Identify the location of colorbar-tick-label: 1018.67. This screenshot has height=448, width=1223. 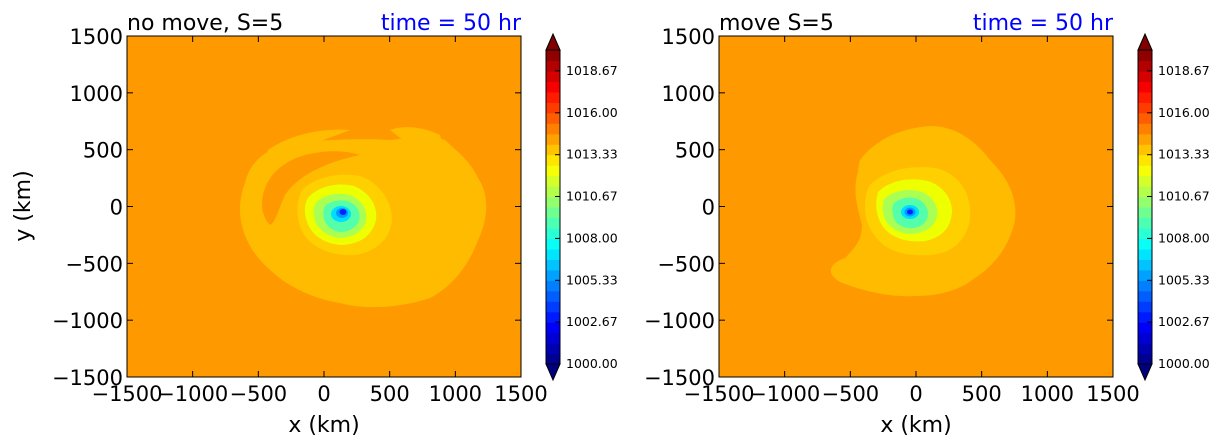
(592, 70).